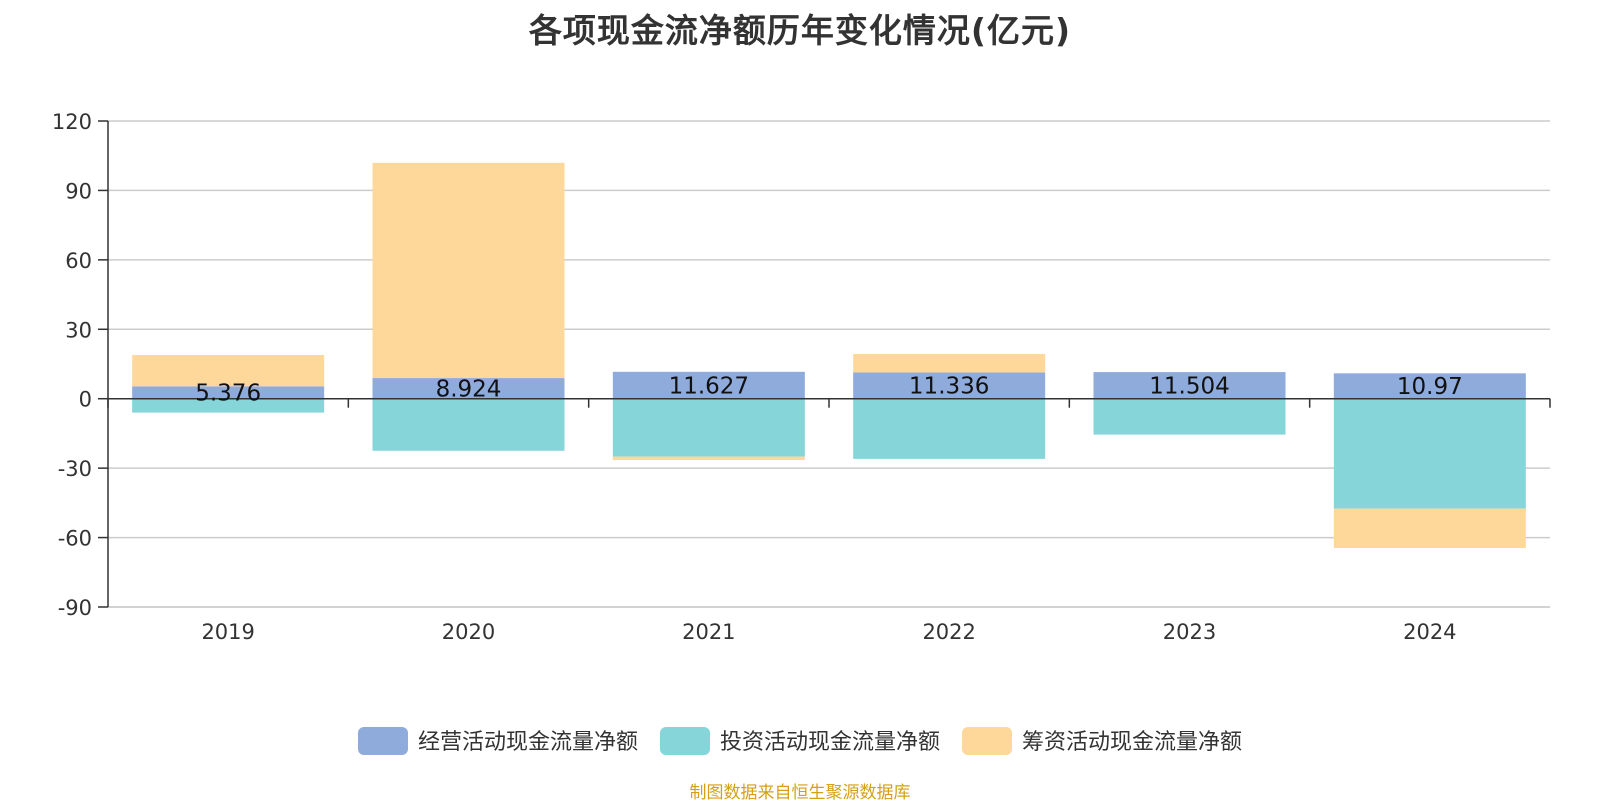 The image size is (1600, 803). What do you see at coordinates (948, 632) in the screenshot?
I see `x-tick-label: 2022` at bounding box center [948, 632].